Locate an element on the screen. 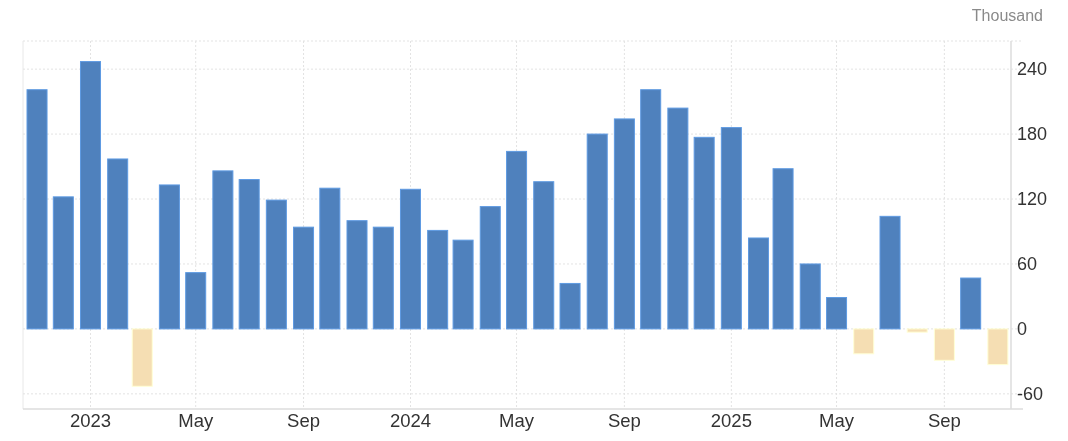 The image size is (1068, 441). y-tick-label: 0 is located at coordinates (1022, 329).